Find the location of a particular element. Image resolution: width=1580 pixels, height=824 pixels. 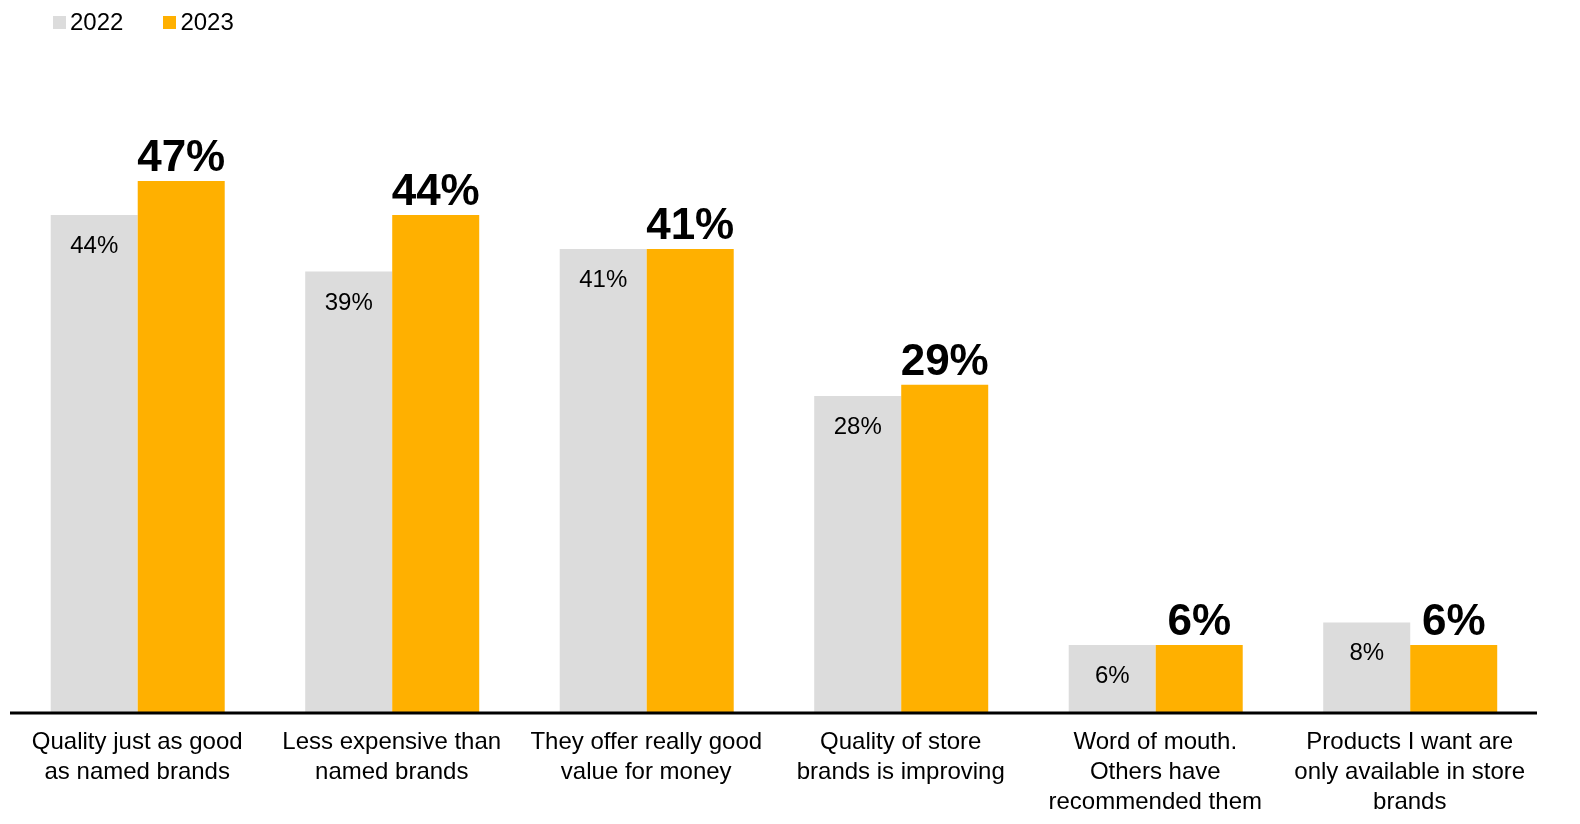

x-tick-label: Word of mouth. Others have recommended them is located at coordinates (1155, 770).